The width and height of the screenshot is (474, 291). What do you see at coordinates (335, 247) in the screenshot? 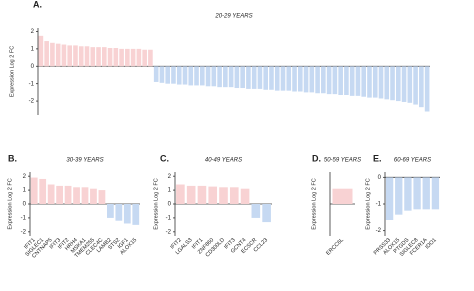
I see `x-tick-label: ERCC6L` at bounding box center [335, 247].